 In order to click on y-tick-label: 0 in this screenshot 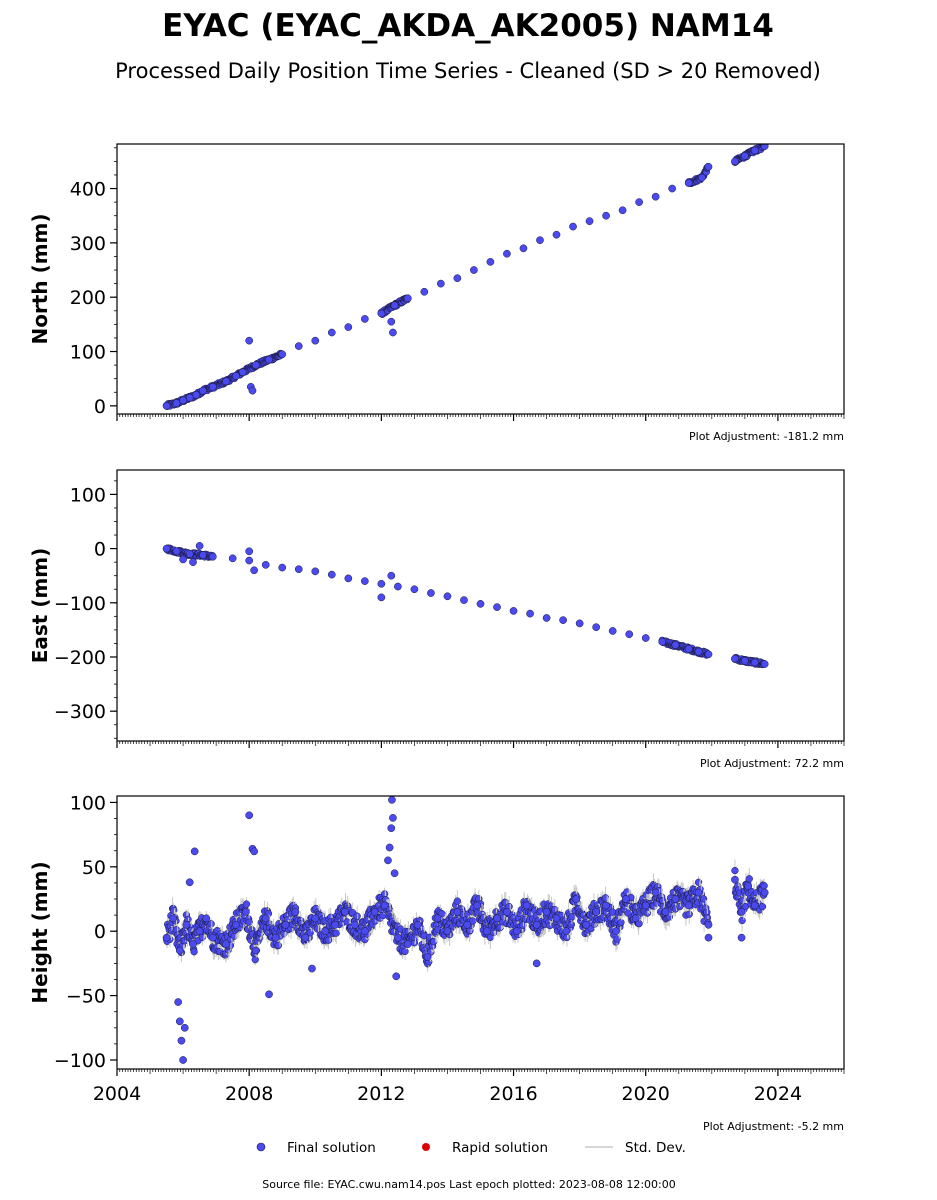, I will do `click(100, 550)`.